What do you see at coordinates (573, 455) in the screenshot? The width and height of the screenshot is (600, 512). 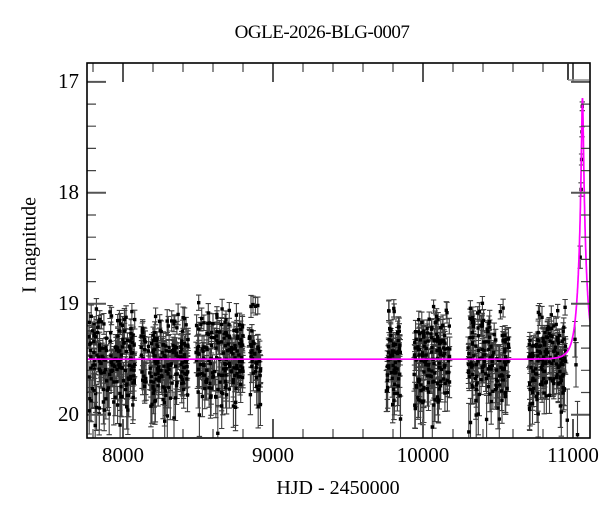 I see `x-tick-label: 11000` at bounding box center [573, 455].